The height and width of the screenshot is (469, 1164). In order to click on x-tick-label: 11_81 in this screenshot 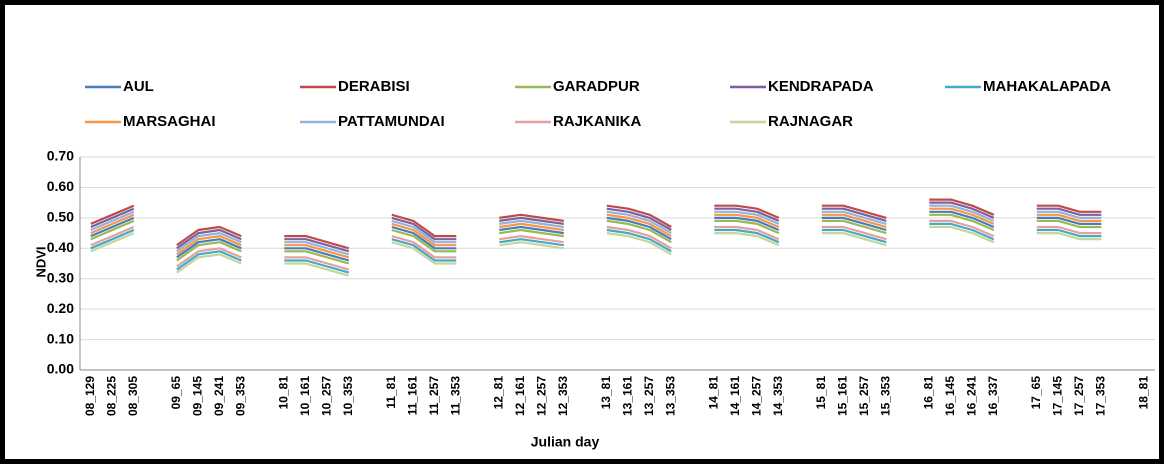, I will do `click(391, 392)`.